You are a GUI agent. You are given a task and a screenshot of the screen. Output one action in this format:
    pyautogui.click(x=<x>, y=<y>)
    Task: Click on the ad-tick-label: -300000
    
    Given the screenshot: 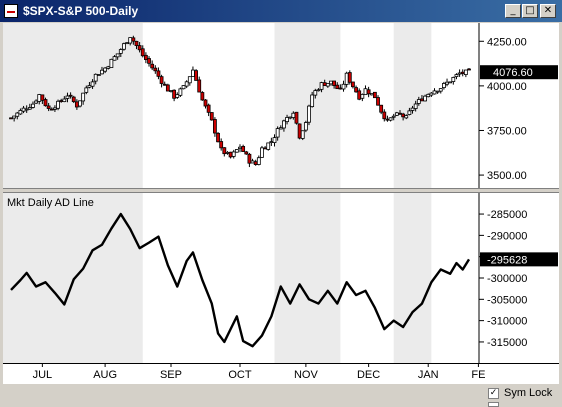 What is the action you would take?
    pyautogui.click(x=507, y=279)
    